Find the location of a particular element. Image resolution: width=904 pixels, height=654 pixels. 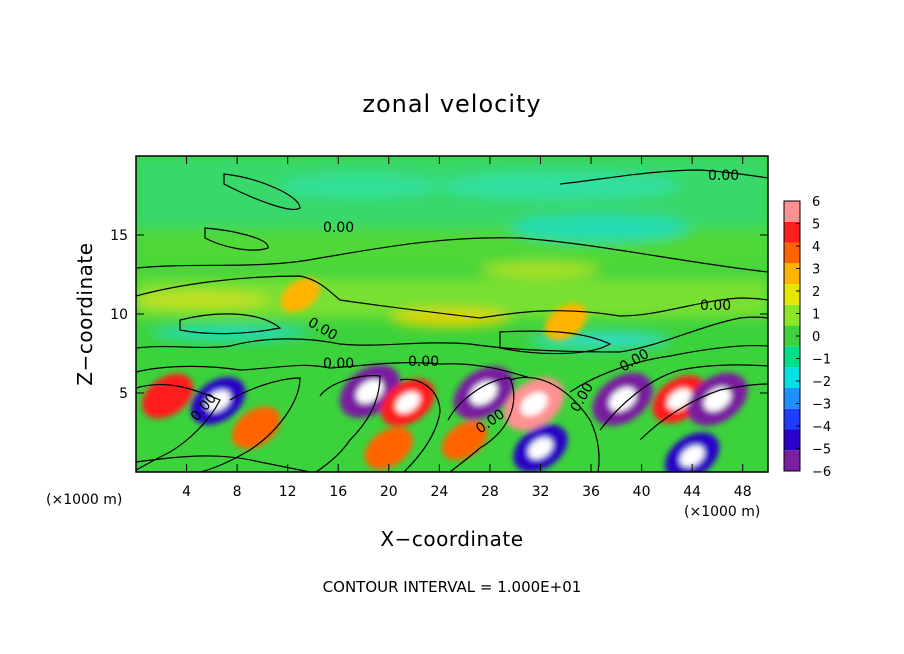

x-tick-label: 24 is located at coordinates (439, 492).